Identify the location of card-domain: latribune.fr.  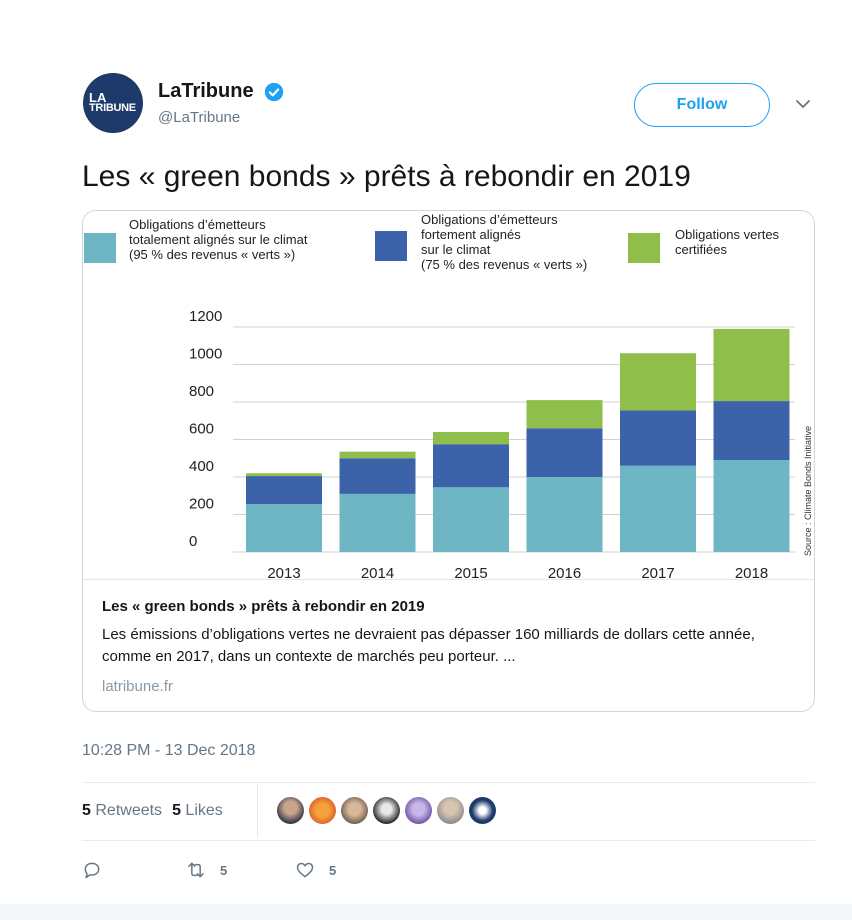
(137, 686).